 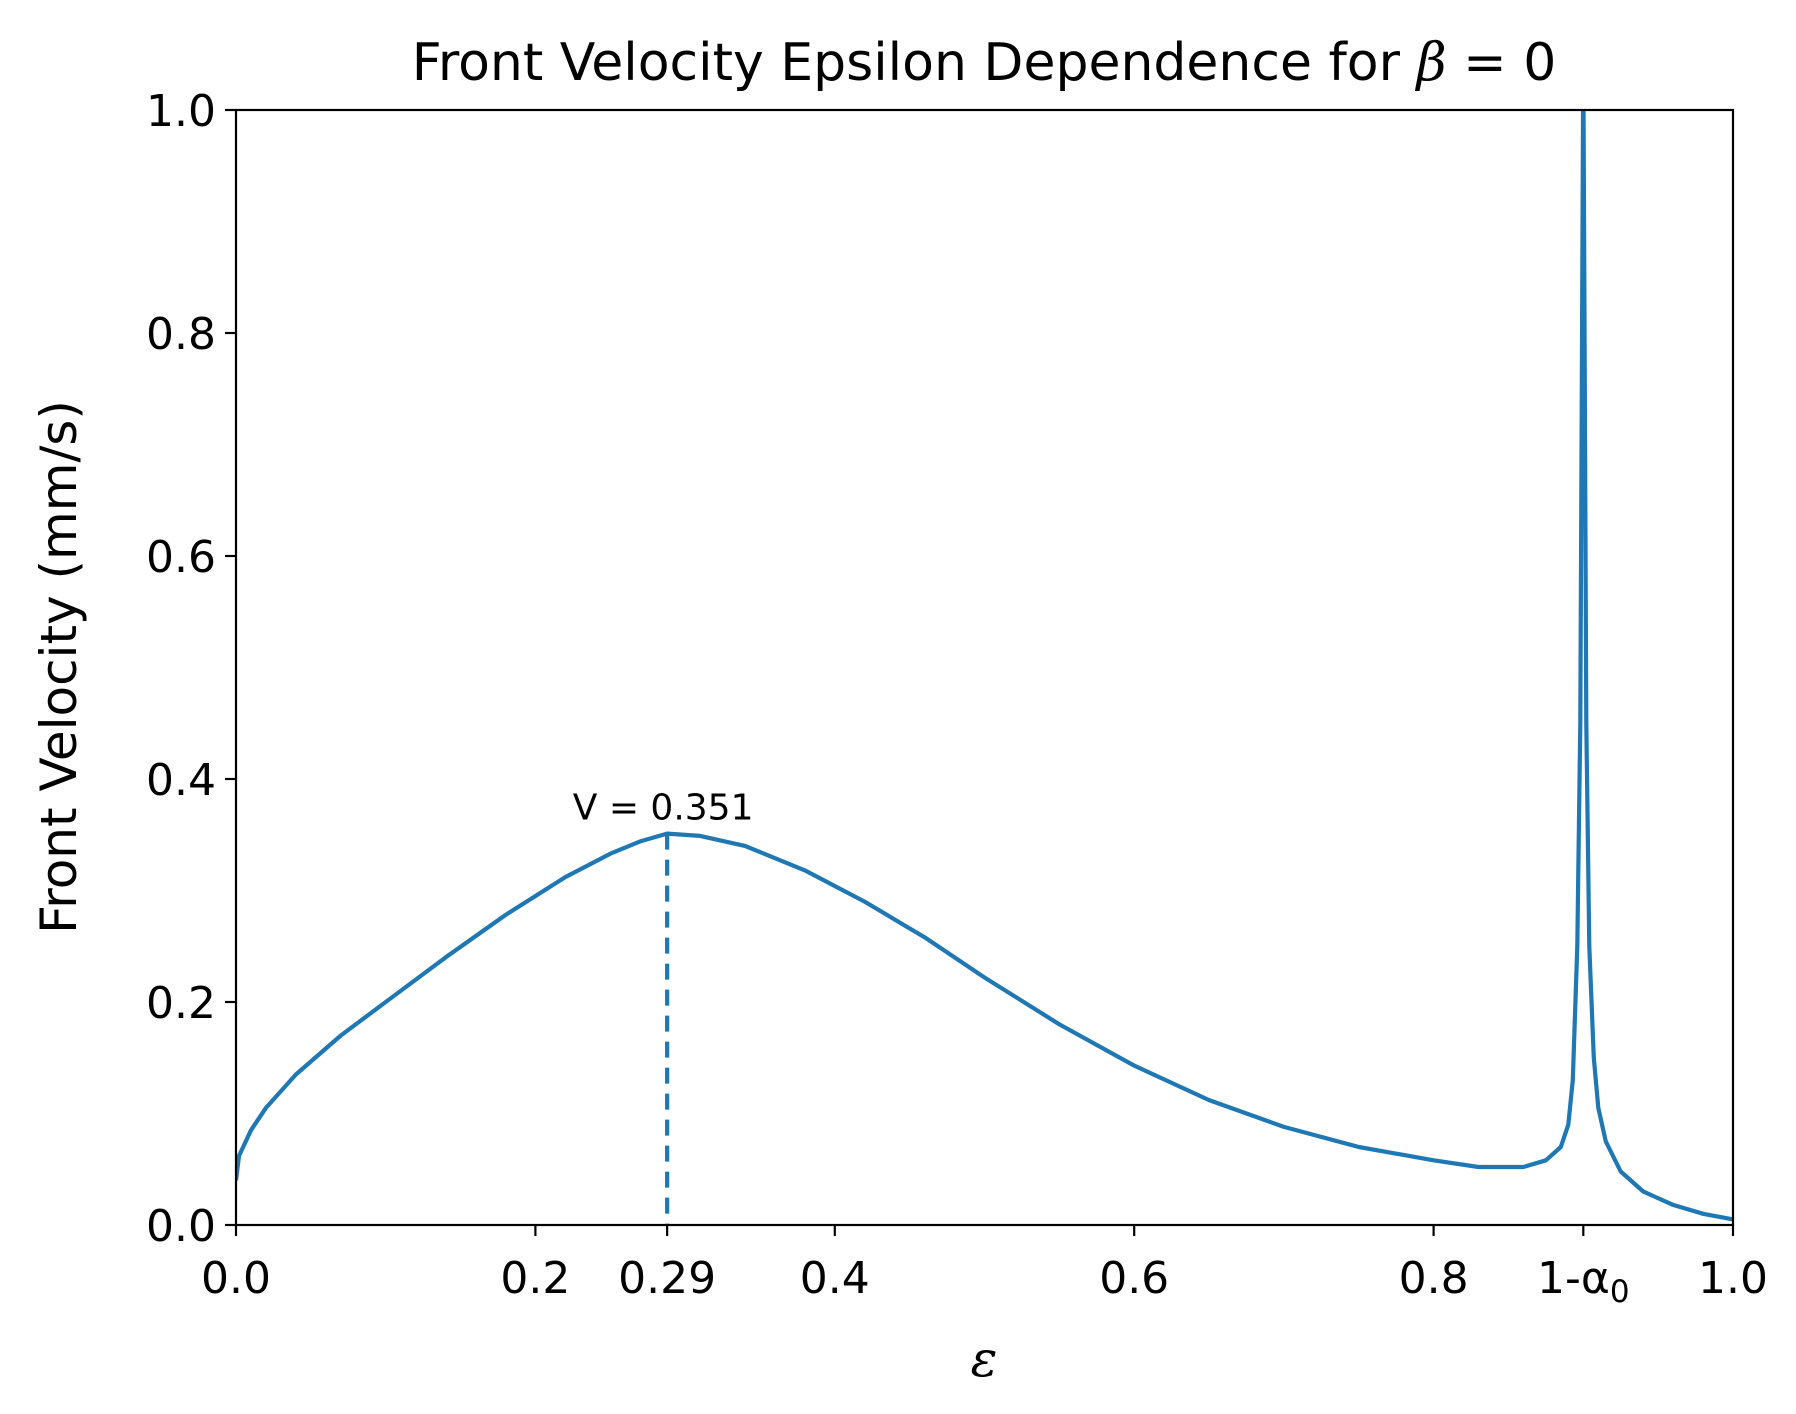 I want to click on x-tick-label: 0.29, so click(x=667, y=1278).